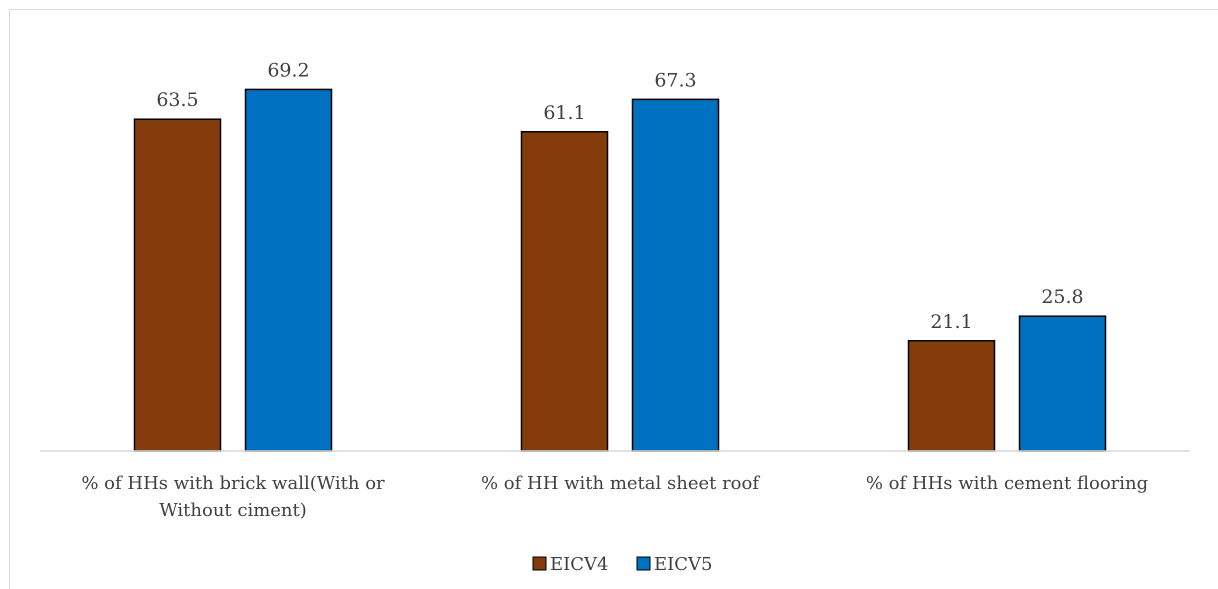 The height and width of the screenshot is (589, 1218). Describe the element at coordinates (683, 564) in the screenshot. I see `legend-label-eicv5: EICV5` at that location.